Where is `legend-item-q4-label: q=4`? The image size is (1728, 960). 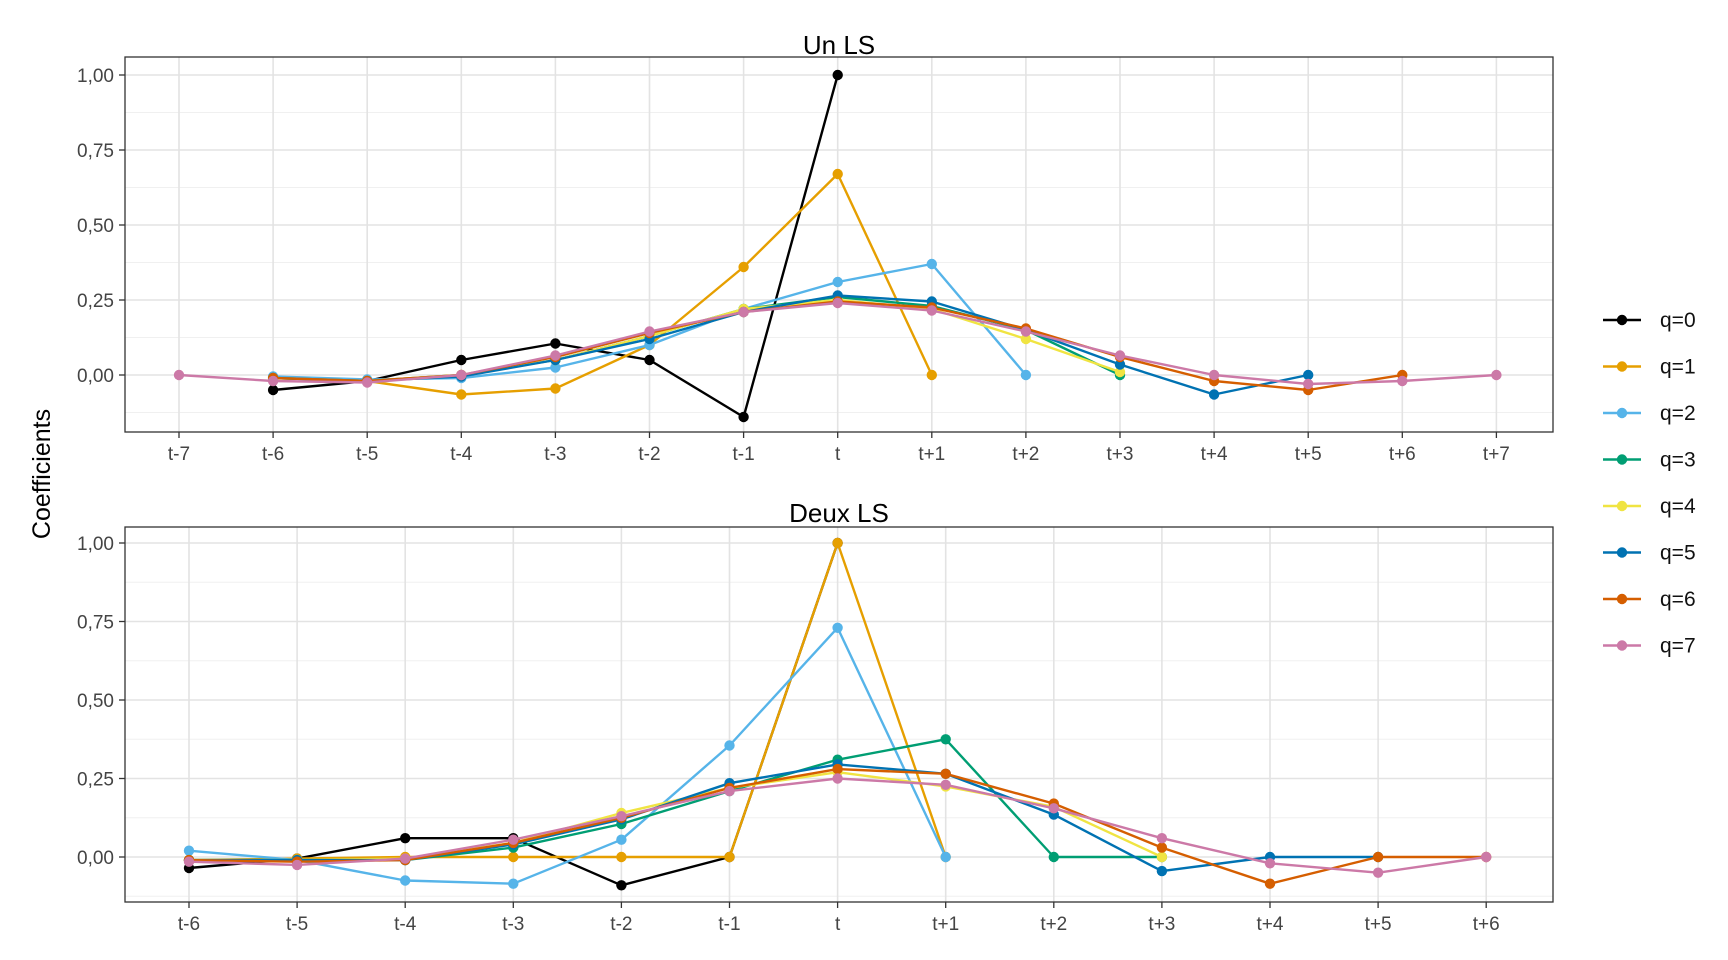 legend-item-q4-label: q=4 is located at coordinates (1678, 506).